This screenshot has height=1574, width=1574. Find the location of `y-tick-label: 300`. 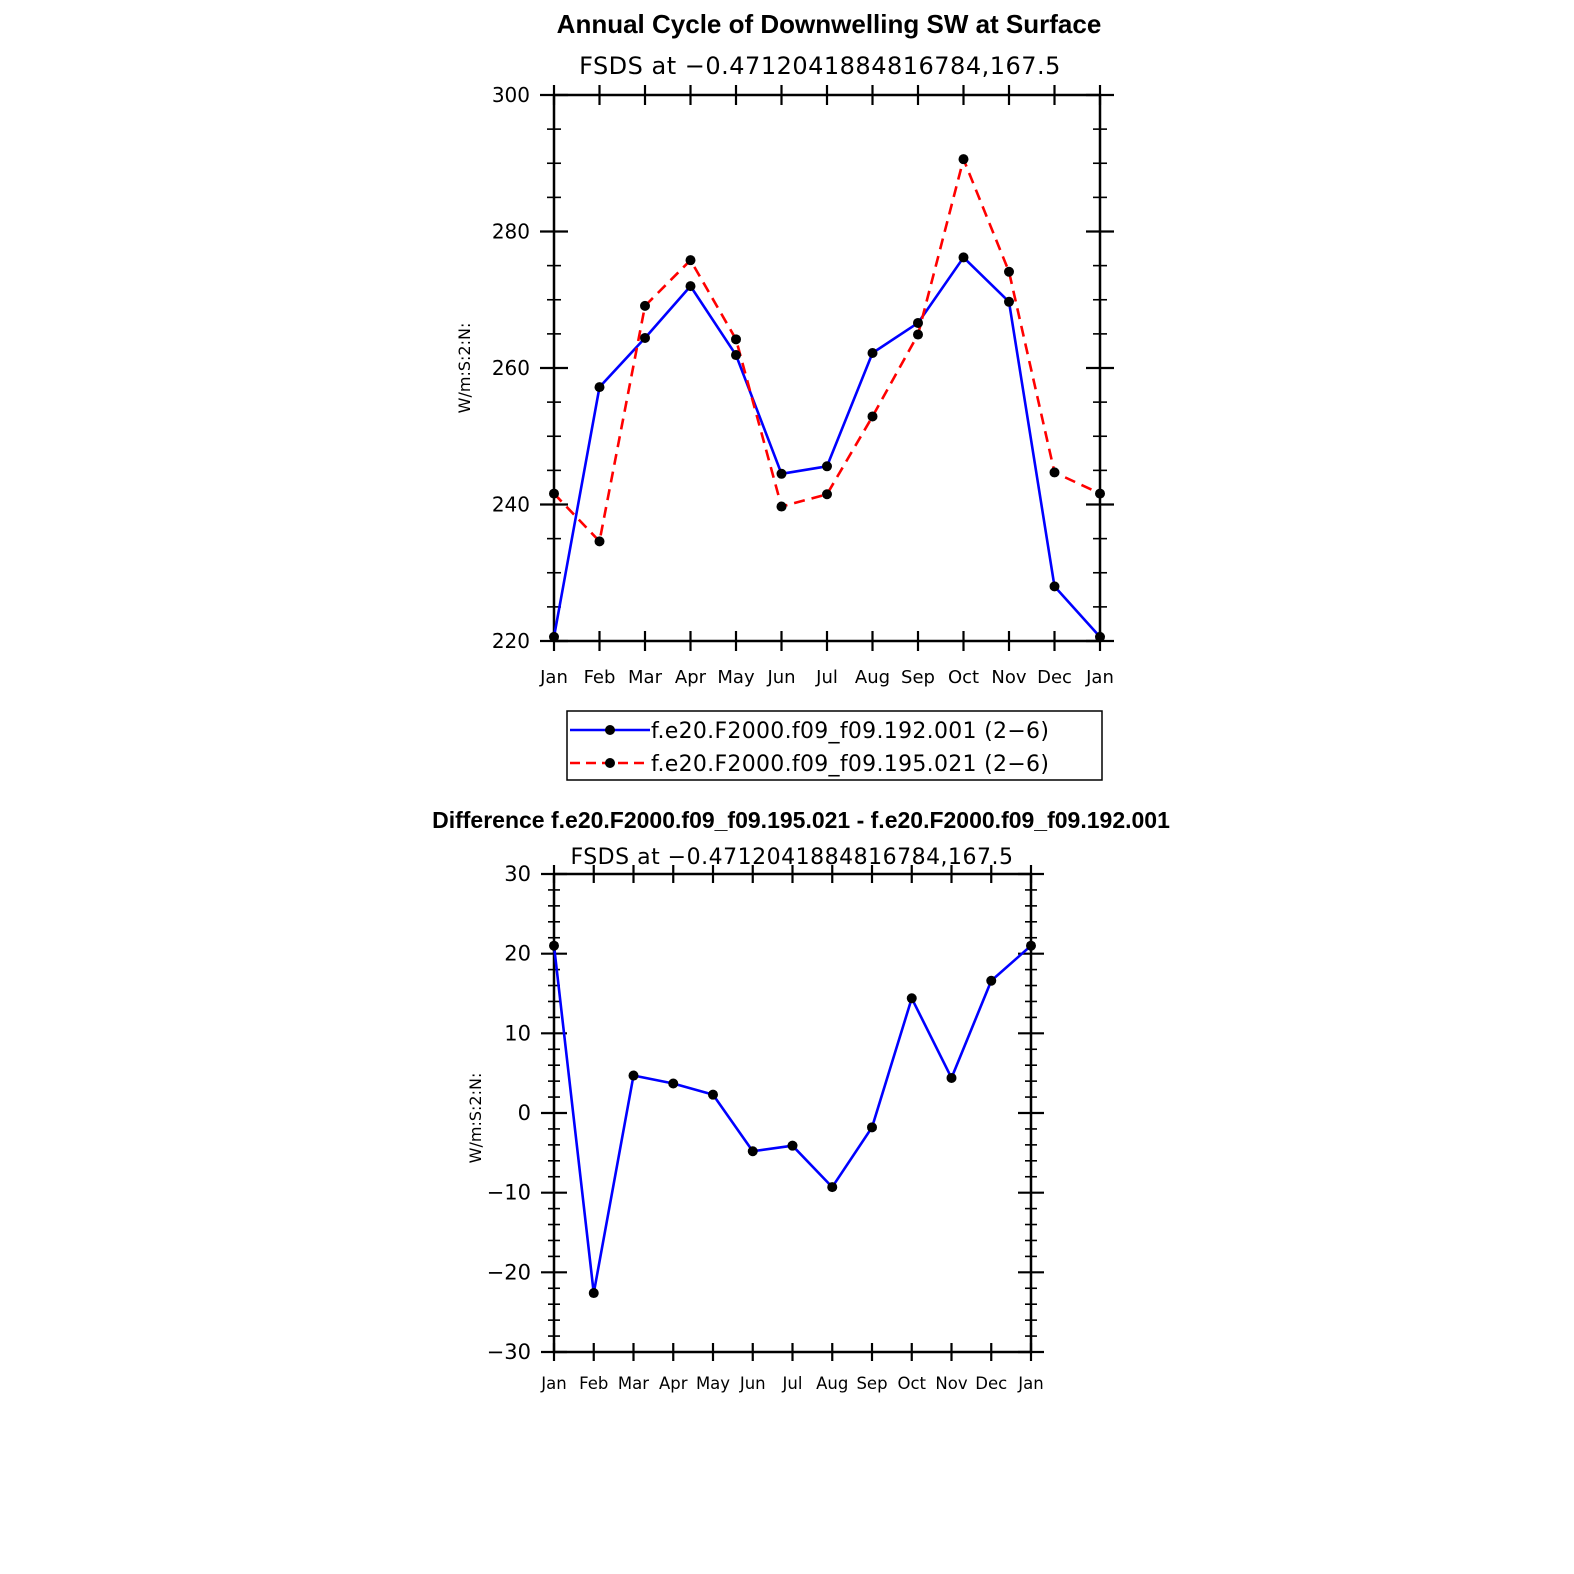

y-tick-label: 300 is located at coordinates (511, 95).